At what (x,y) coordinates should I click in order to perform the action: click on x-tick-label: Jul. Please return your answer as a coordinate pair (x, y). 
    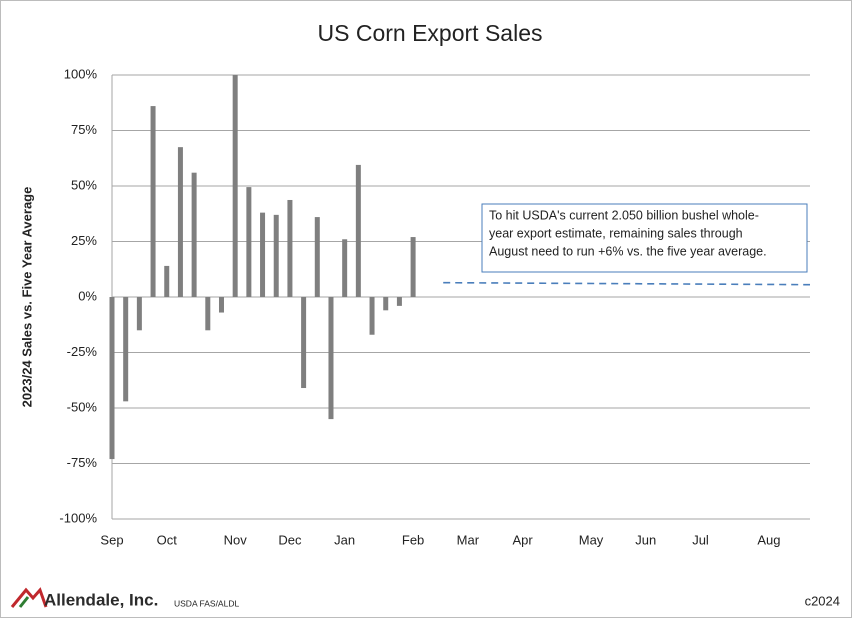
    Looking at the image, I should click on (700, 539).